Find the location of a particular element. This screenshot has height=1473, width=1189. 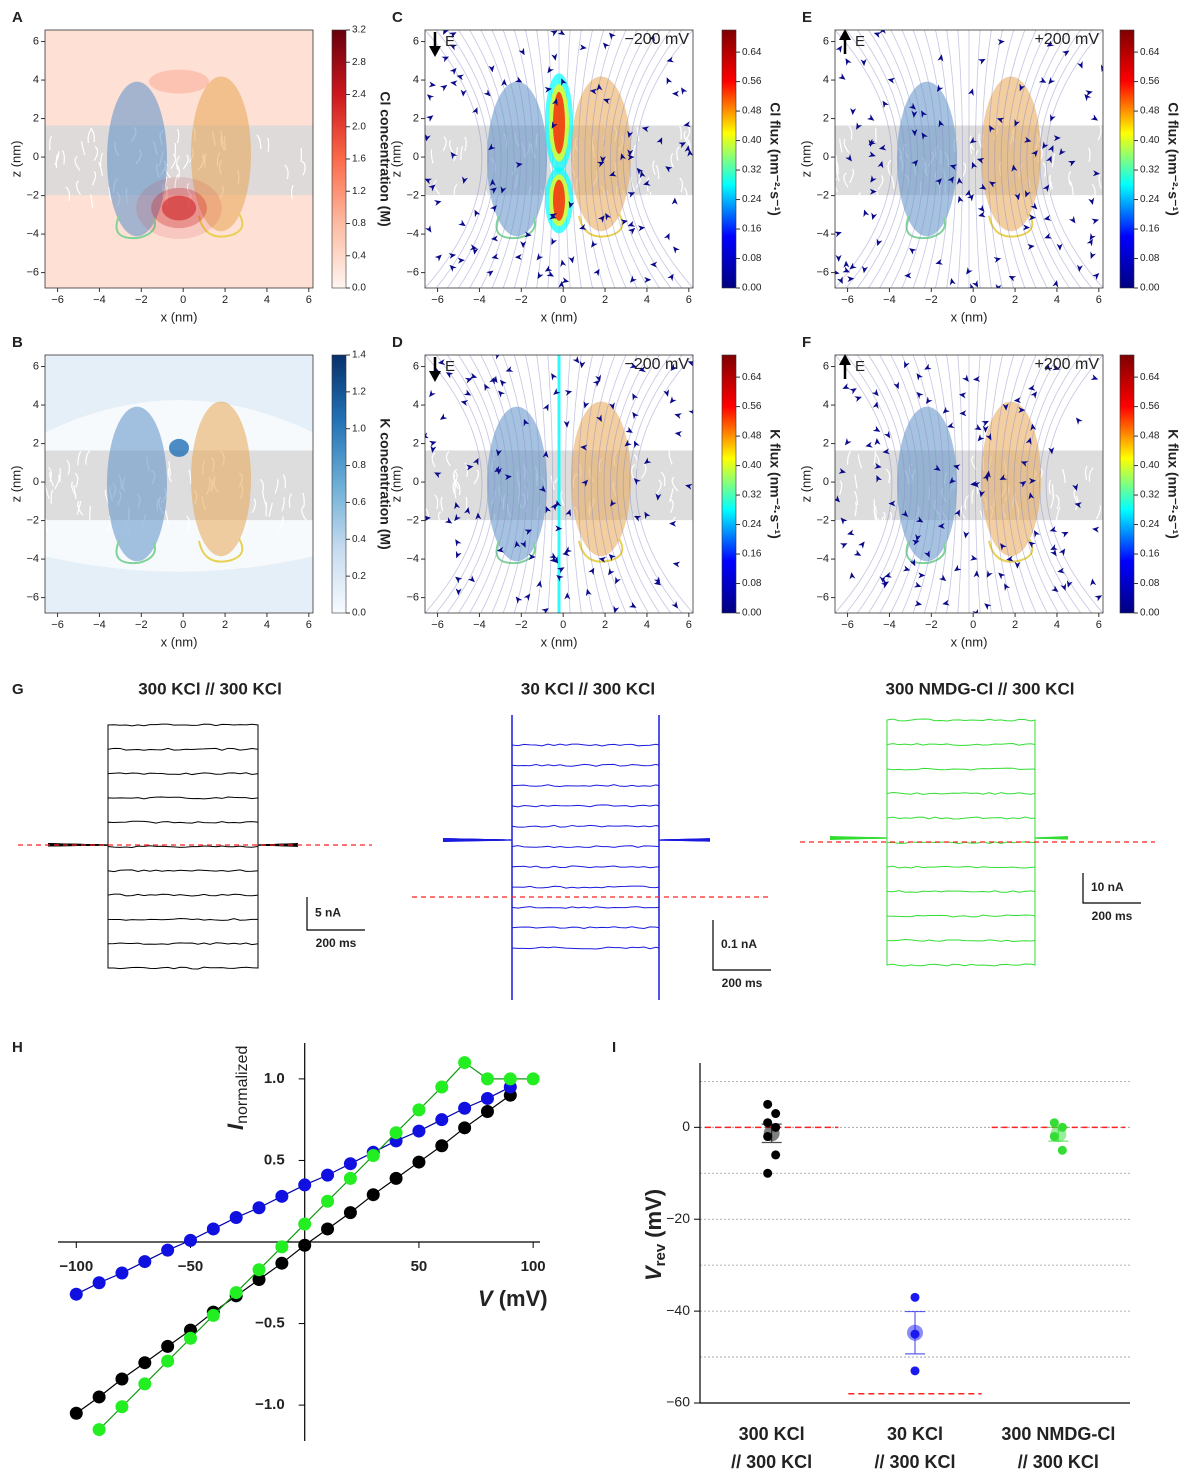

y-tick-label: −4 is located at coordinates (822, 559).